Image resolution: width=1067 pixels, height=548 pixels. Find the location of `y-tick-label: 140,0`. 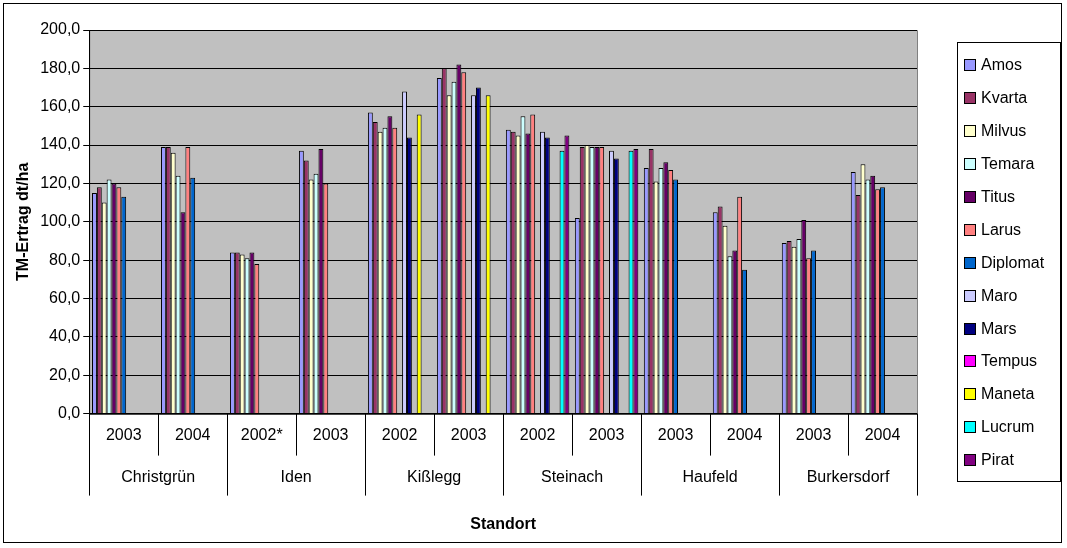

y-tick-label: 140,0 is located at coordinates (60, 144).